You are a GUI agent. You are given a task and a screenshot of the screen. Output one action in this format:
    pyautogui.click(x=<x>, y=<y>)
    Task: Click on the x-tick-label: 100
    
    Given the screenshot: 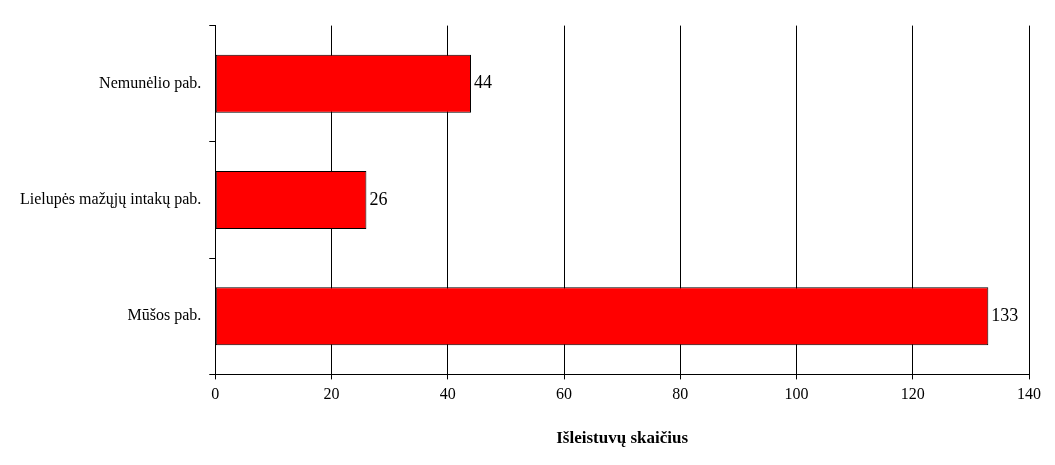 What is the action you would take?
    pyautogui.click(x=796, y=394)
    